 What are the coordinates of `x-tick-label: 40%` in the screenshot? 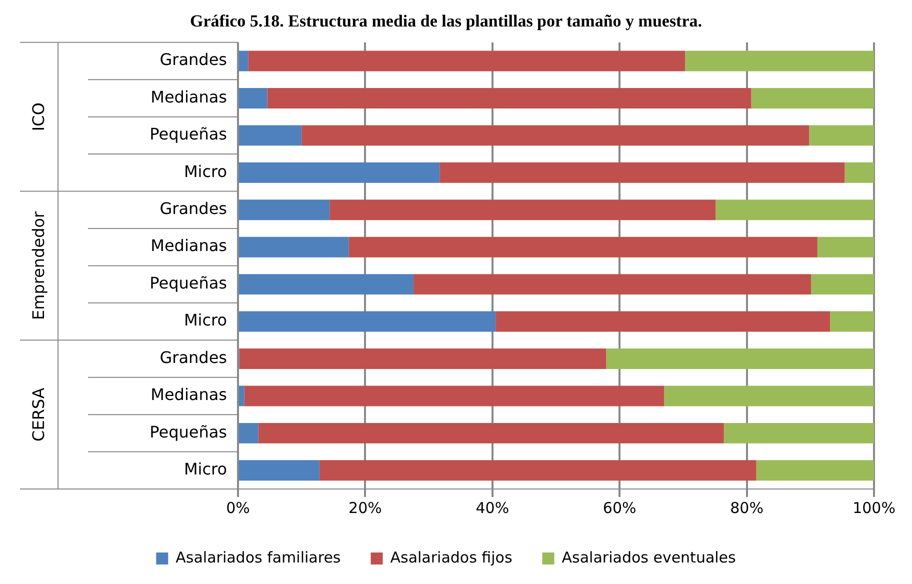 It's located at (493, 507).